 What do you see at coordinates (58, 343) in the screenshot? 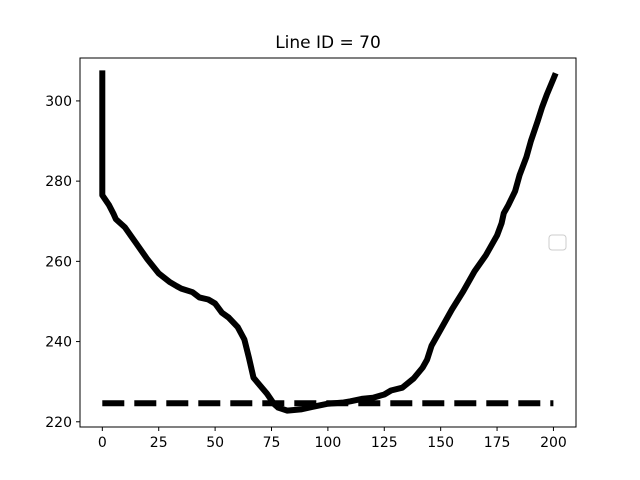
I see `y-tick-label: 240` at bounding box center [58, 343].